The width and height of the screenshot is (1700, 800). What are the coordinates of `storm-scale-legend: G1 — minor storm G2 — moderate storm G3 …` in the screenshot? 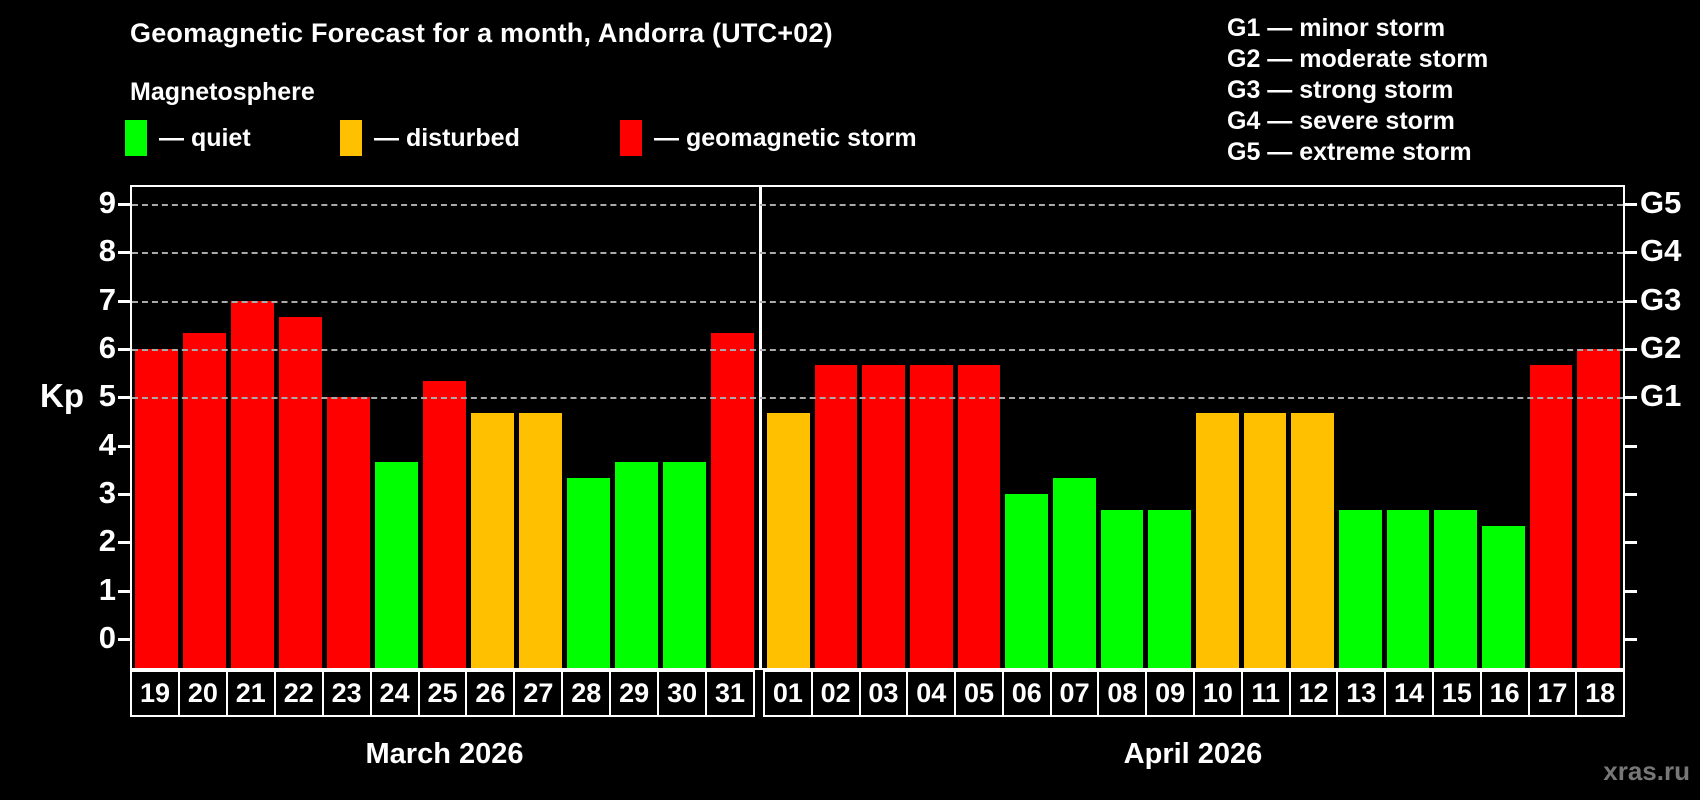 It's located at (1357, 90).